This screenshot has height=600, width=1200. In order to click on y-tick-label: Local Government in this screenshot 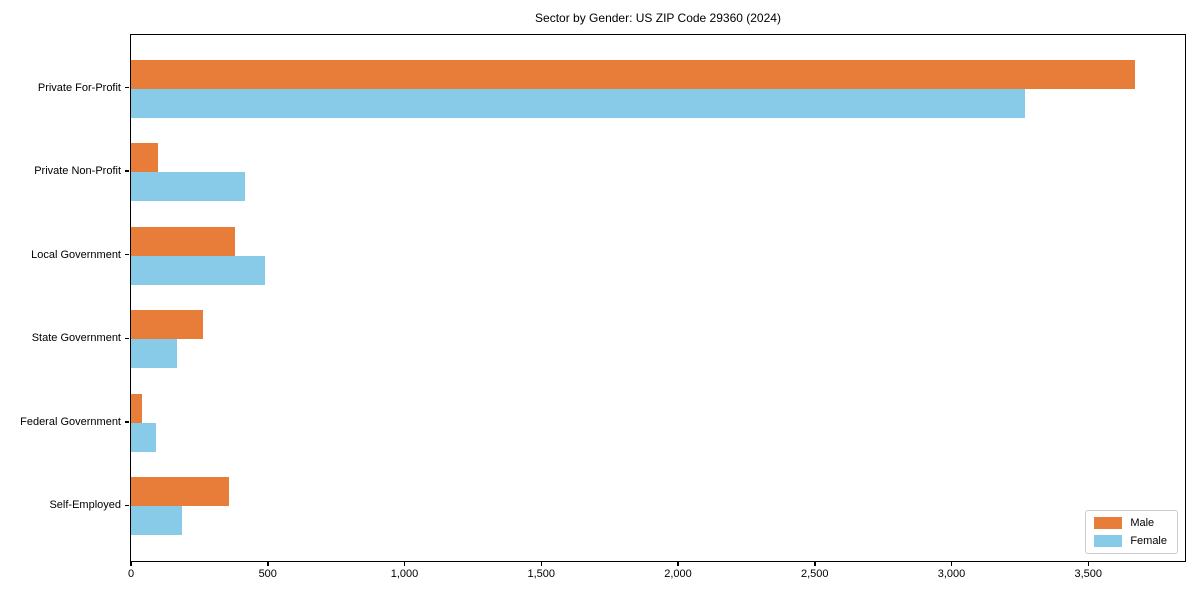, I will do `click(76, 254)`.